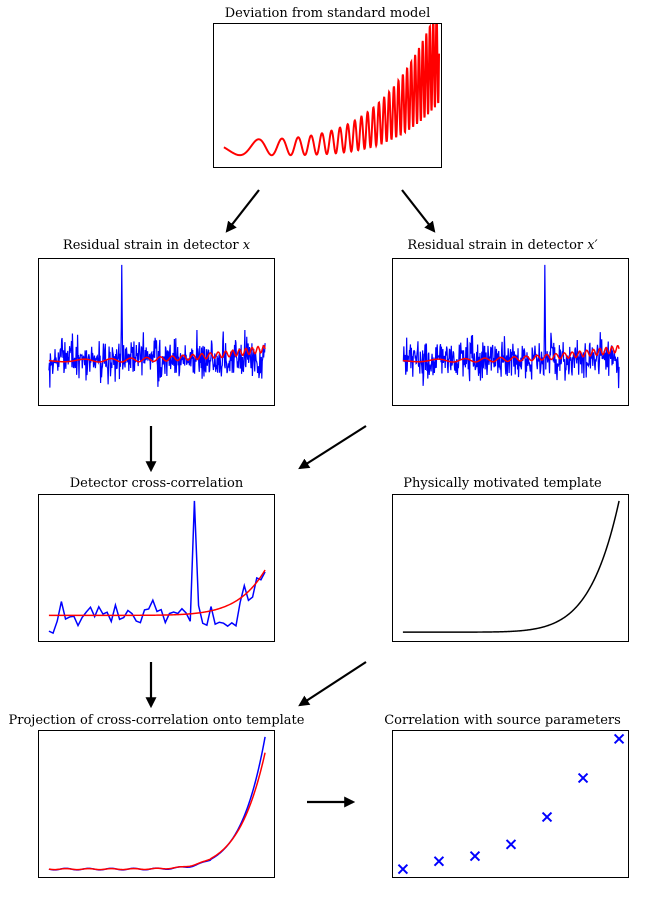 This screenshot has height=898, width=661. What do you see at coordinates (242, 211) in the screenshot?
I see `arrow-deviation-to-x` at bounding box center [242, 211].